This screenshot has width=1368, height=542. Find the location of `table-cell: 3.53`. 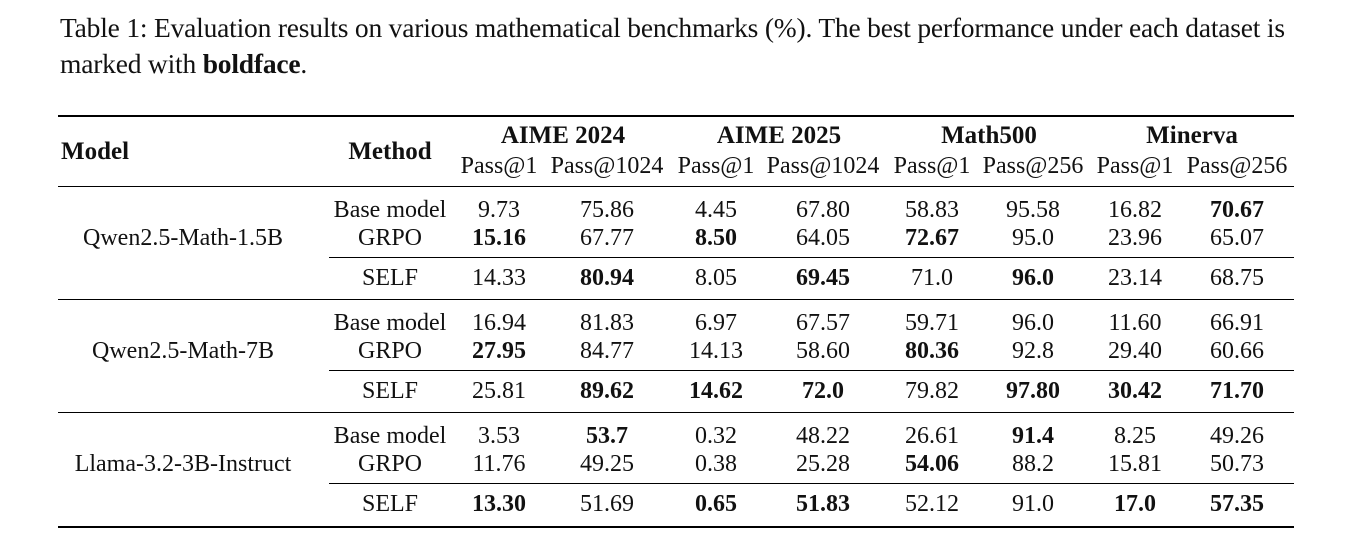

table-cell: 3.53 is located at coordinates (499, 436).